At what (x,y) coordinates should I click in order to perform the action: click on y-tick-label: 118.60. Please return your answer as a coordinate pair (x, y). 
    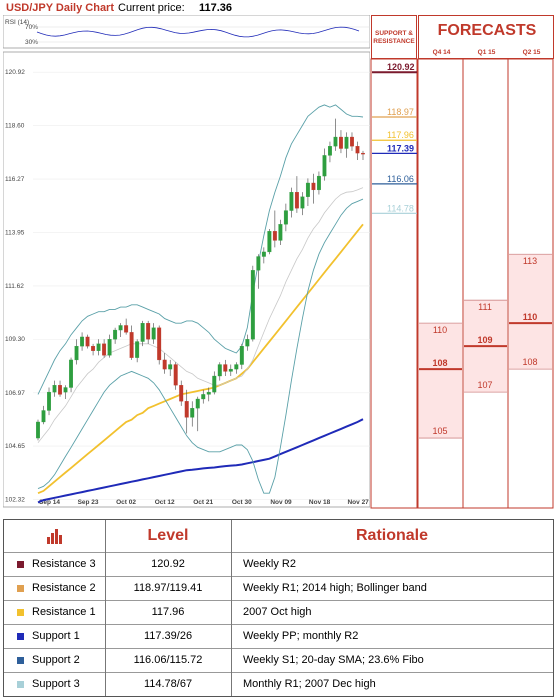
    Looking at the image, I should click on (15, 126).